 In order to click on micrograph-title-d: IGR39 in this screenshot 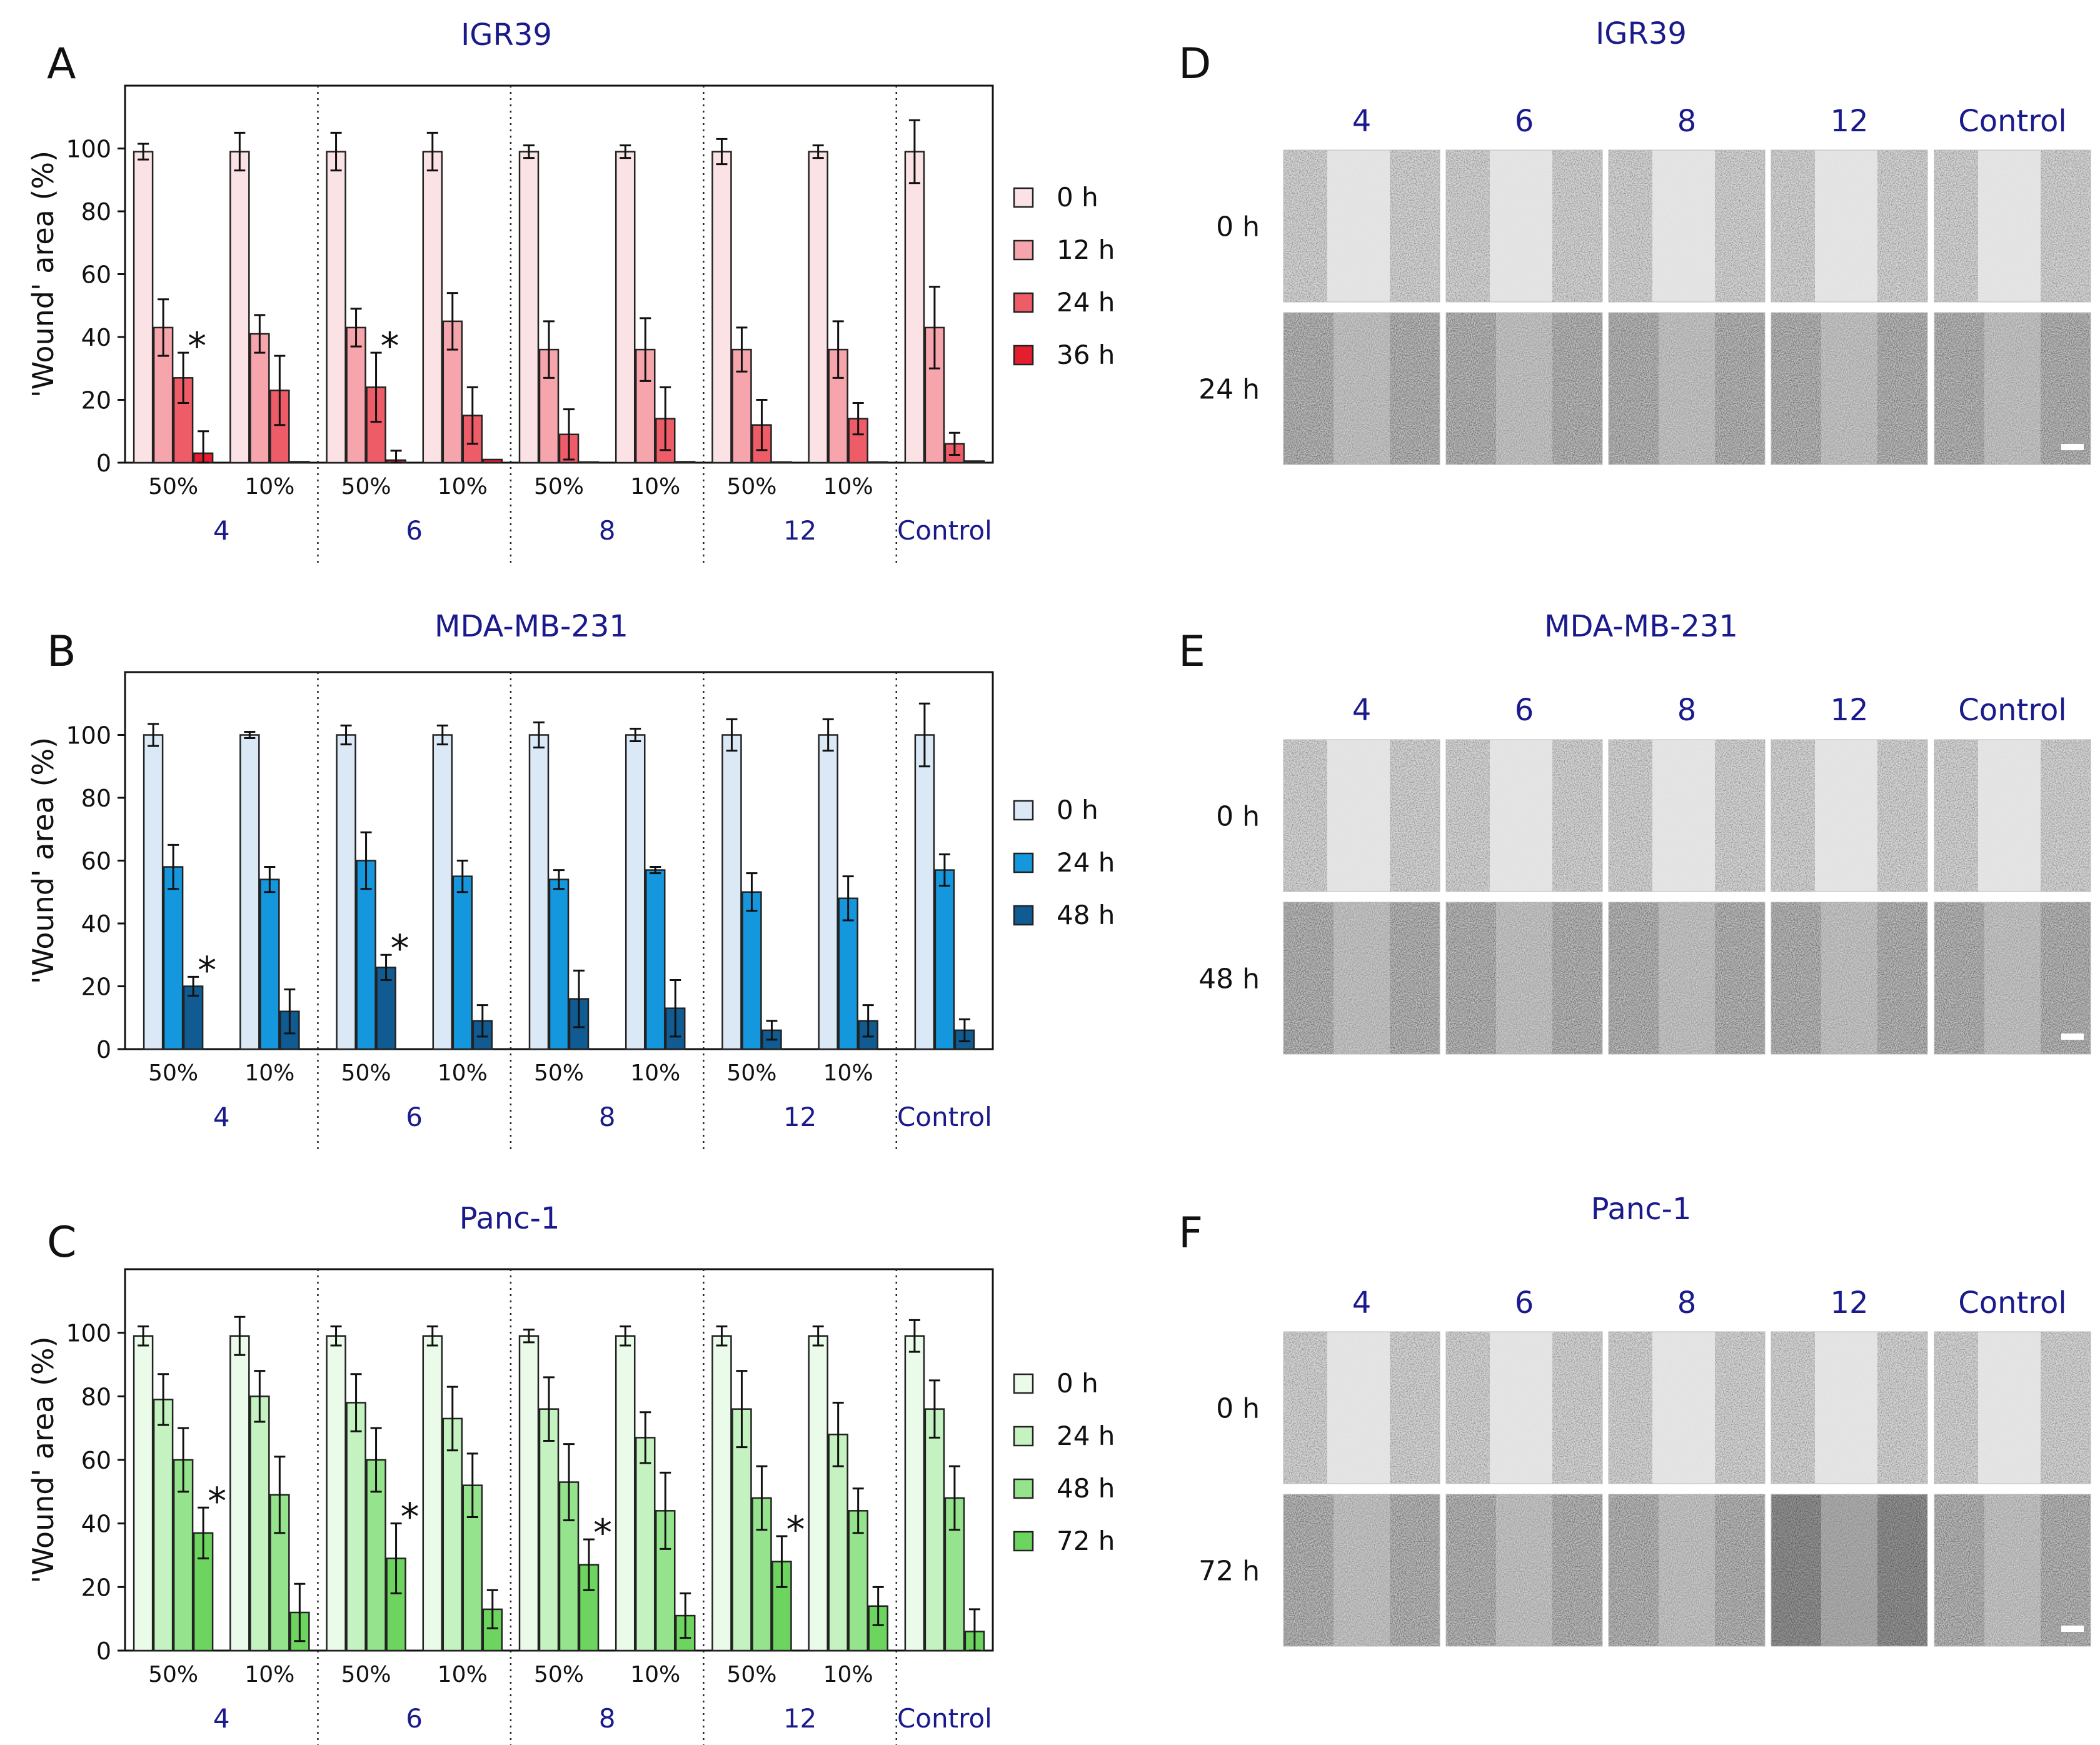, I will do `click(1641, 34)`.